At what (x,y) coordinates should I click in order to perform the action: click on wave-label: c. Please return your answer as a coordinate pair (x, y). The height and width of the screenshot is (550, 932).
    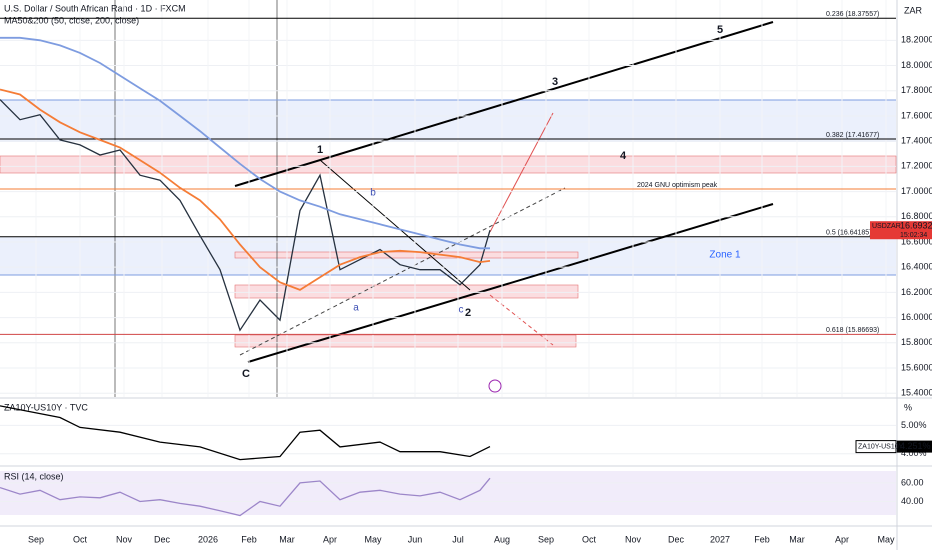
    Looking at the image, I should click on (461, 310).